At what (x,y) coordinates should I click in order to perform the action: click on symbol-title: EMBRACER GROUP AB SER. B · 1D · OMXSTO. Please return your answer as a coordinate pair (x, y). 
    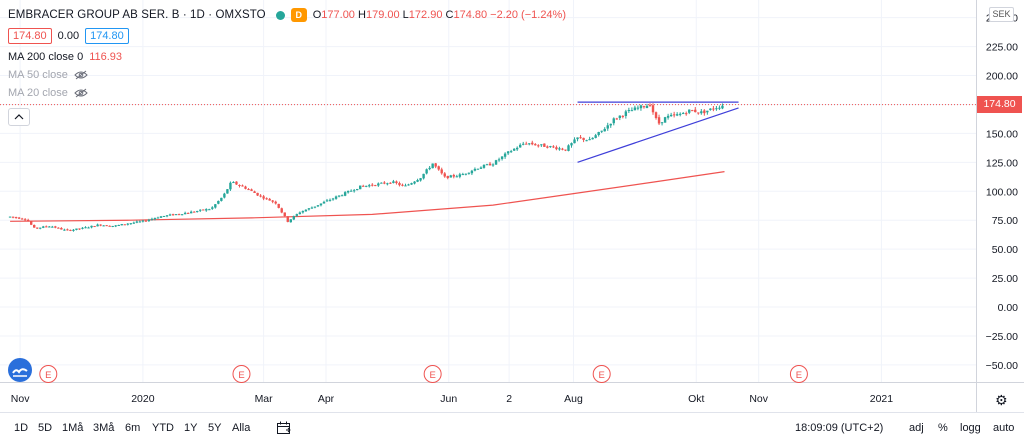
    Looking at the image, I should click on (137, 15).